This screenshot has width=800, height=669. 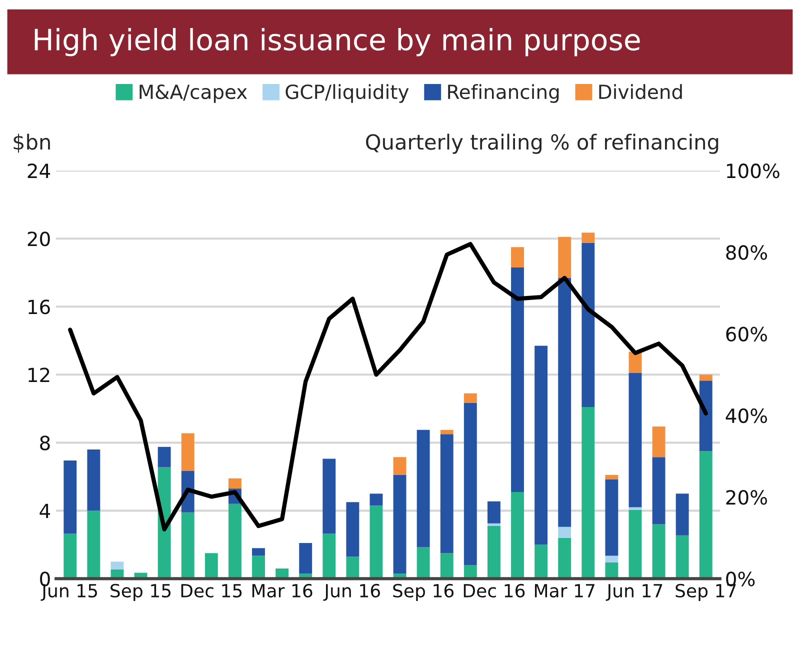 What do you see at coordinates (503, 93) in the screenshot?
I see `legend-label: Refinancing` at bounding box center [503, 93].